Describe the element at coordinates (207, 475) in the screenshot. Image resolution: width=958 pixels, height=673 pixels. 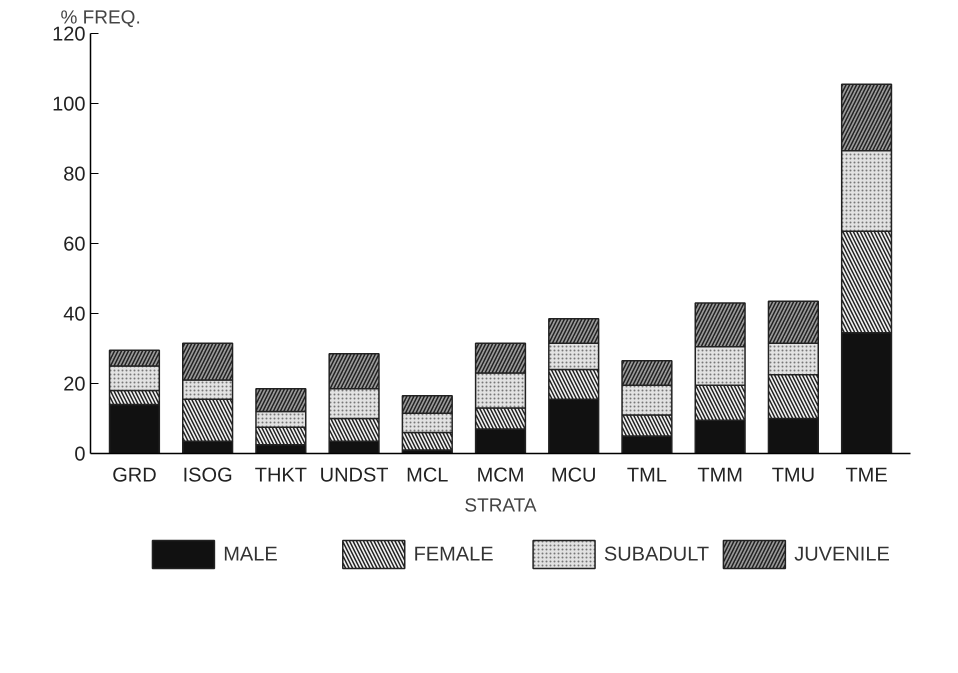
I see `x-tick-label: ISOG` at that location.